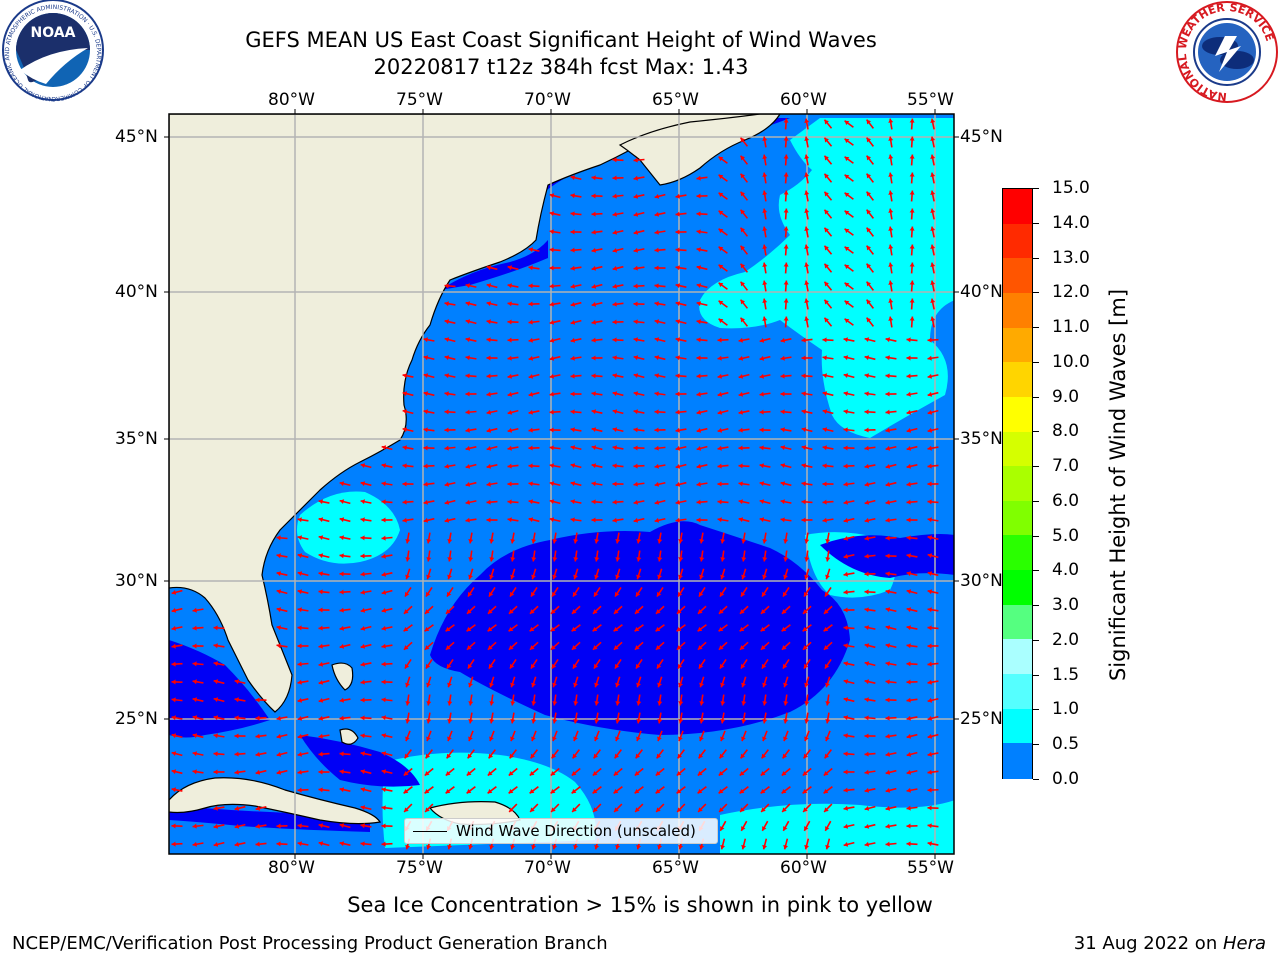 This screenshot has height=960, width=1280. Describe the element at coordinates (1071, 292) in the screenshot. I see `colorbar-tick-label: 12.0` at that location.